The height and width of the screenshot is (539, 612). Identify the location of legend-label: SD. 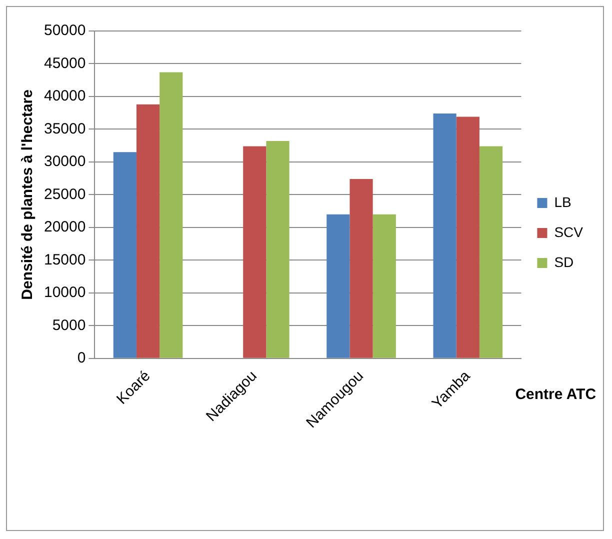
(564, 262).